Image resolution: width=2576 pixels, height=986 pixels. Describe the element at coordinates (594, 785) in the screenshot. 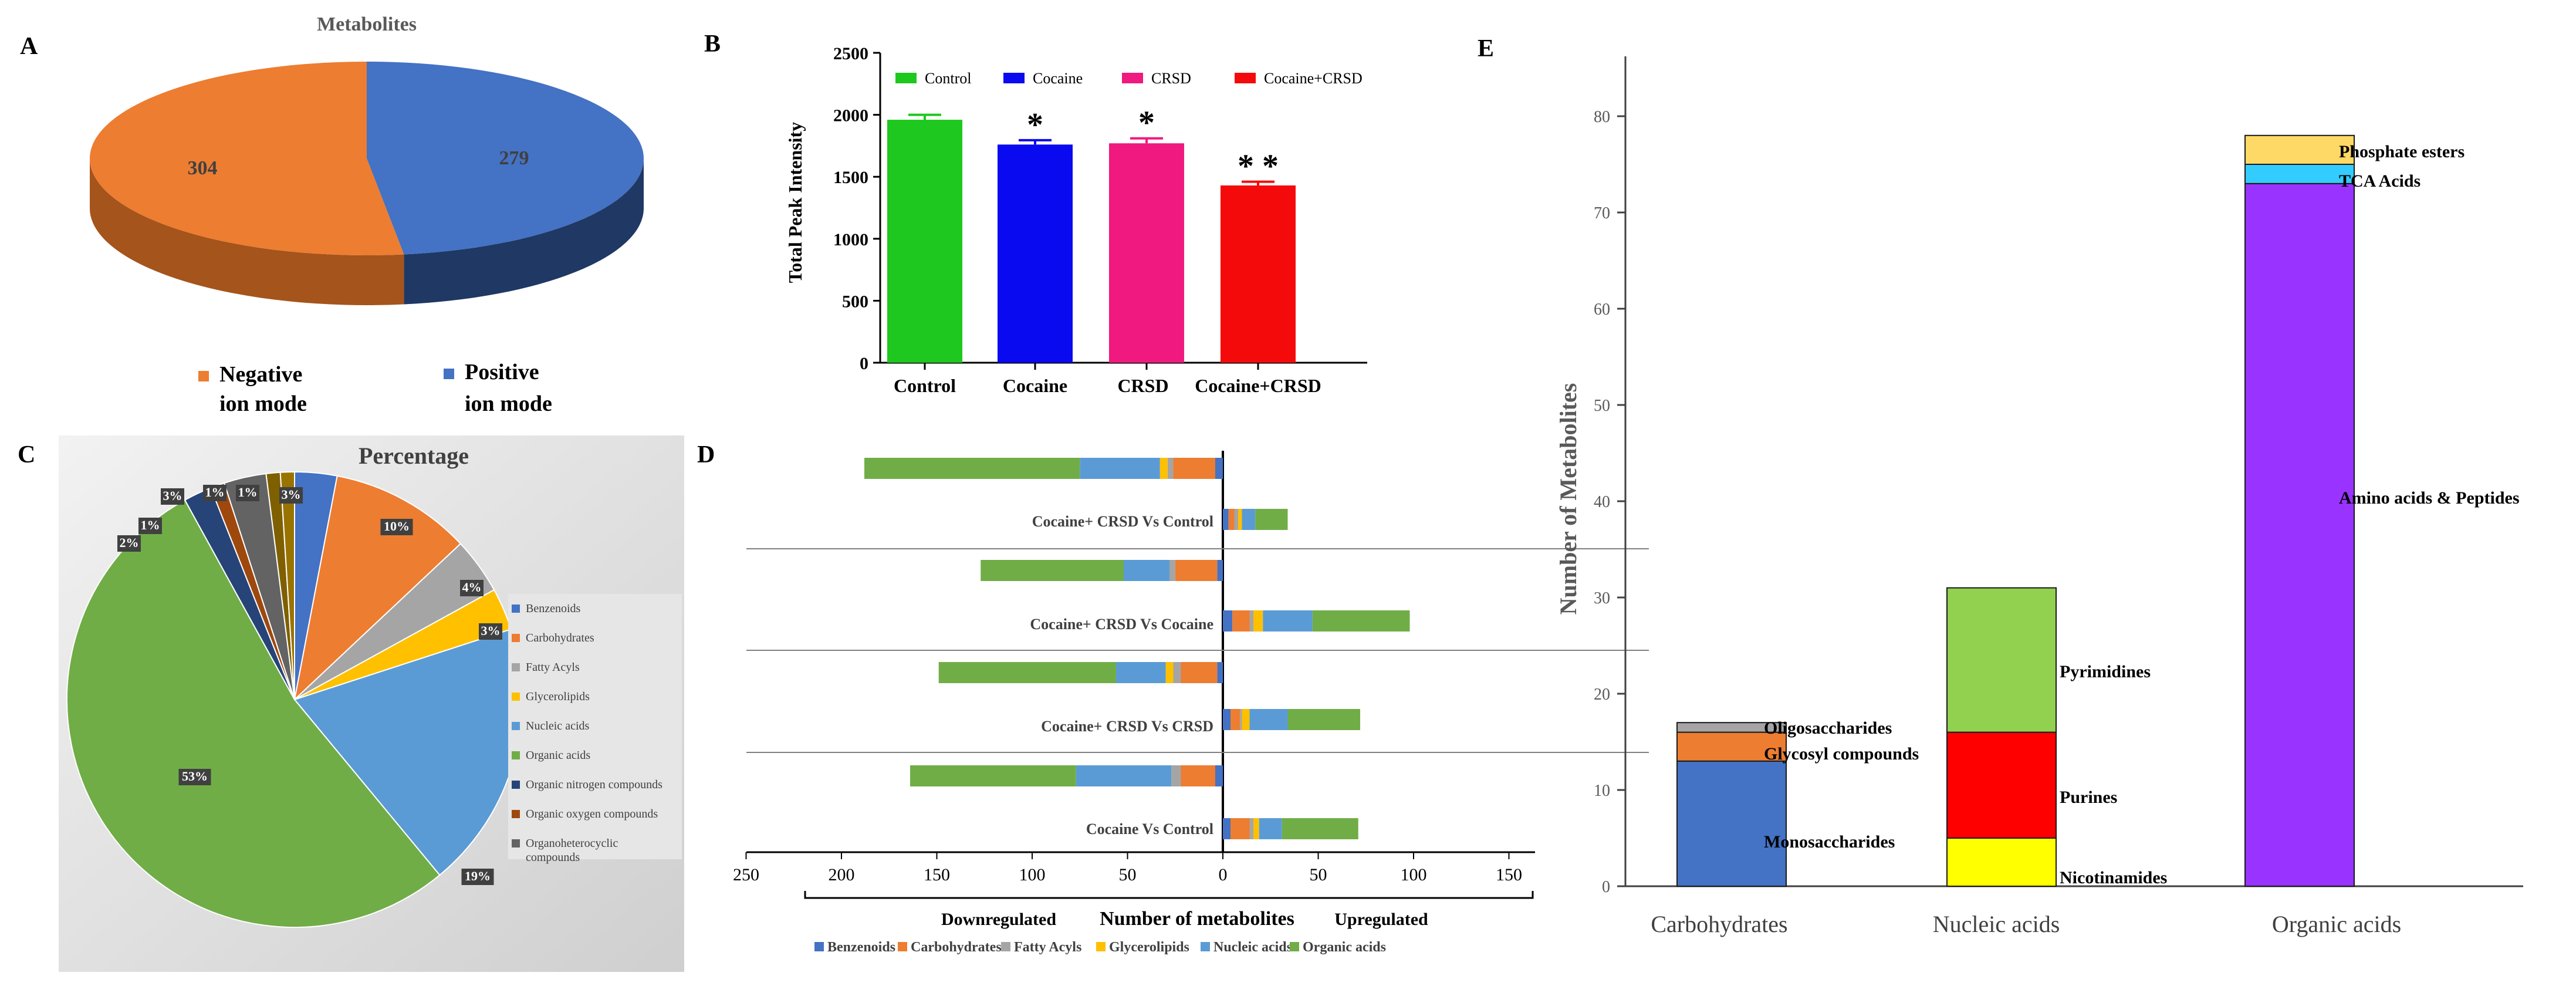

I see `pie-c-legend-label: Organic nitrogen compounds` at that location.